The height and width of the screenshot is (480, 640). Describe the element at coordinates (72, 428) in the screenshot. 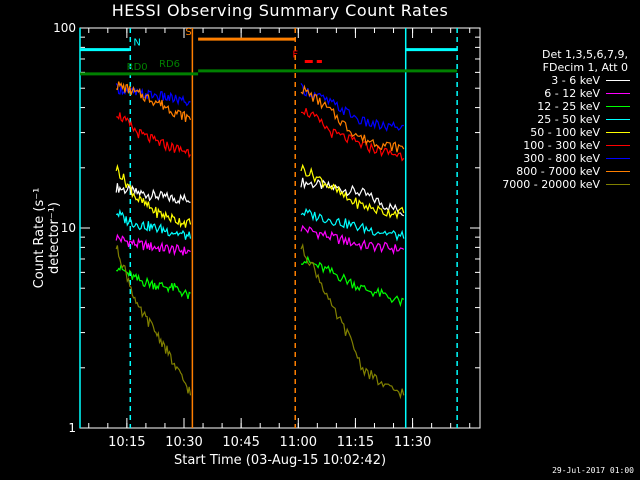

I see `y-tick-label: 1` at that location.